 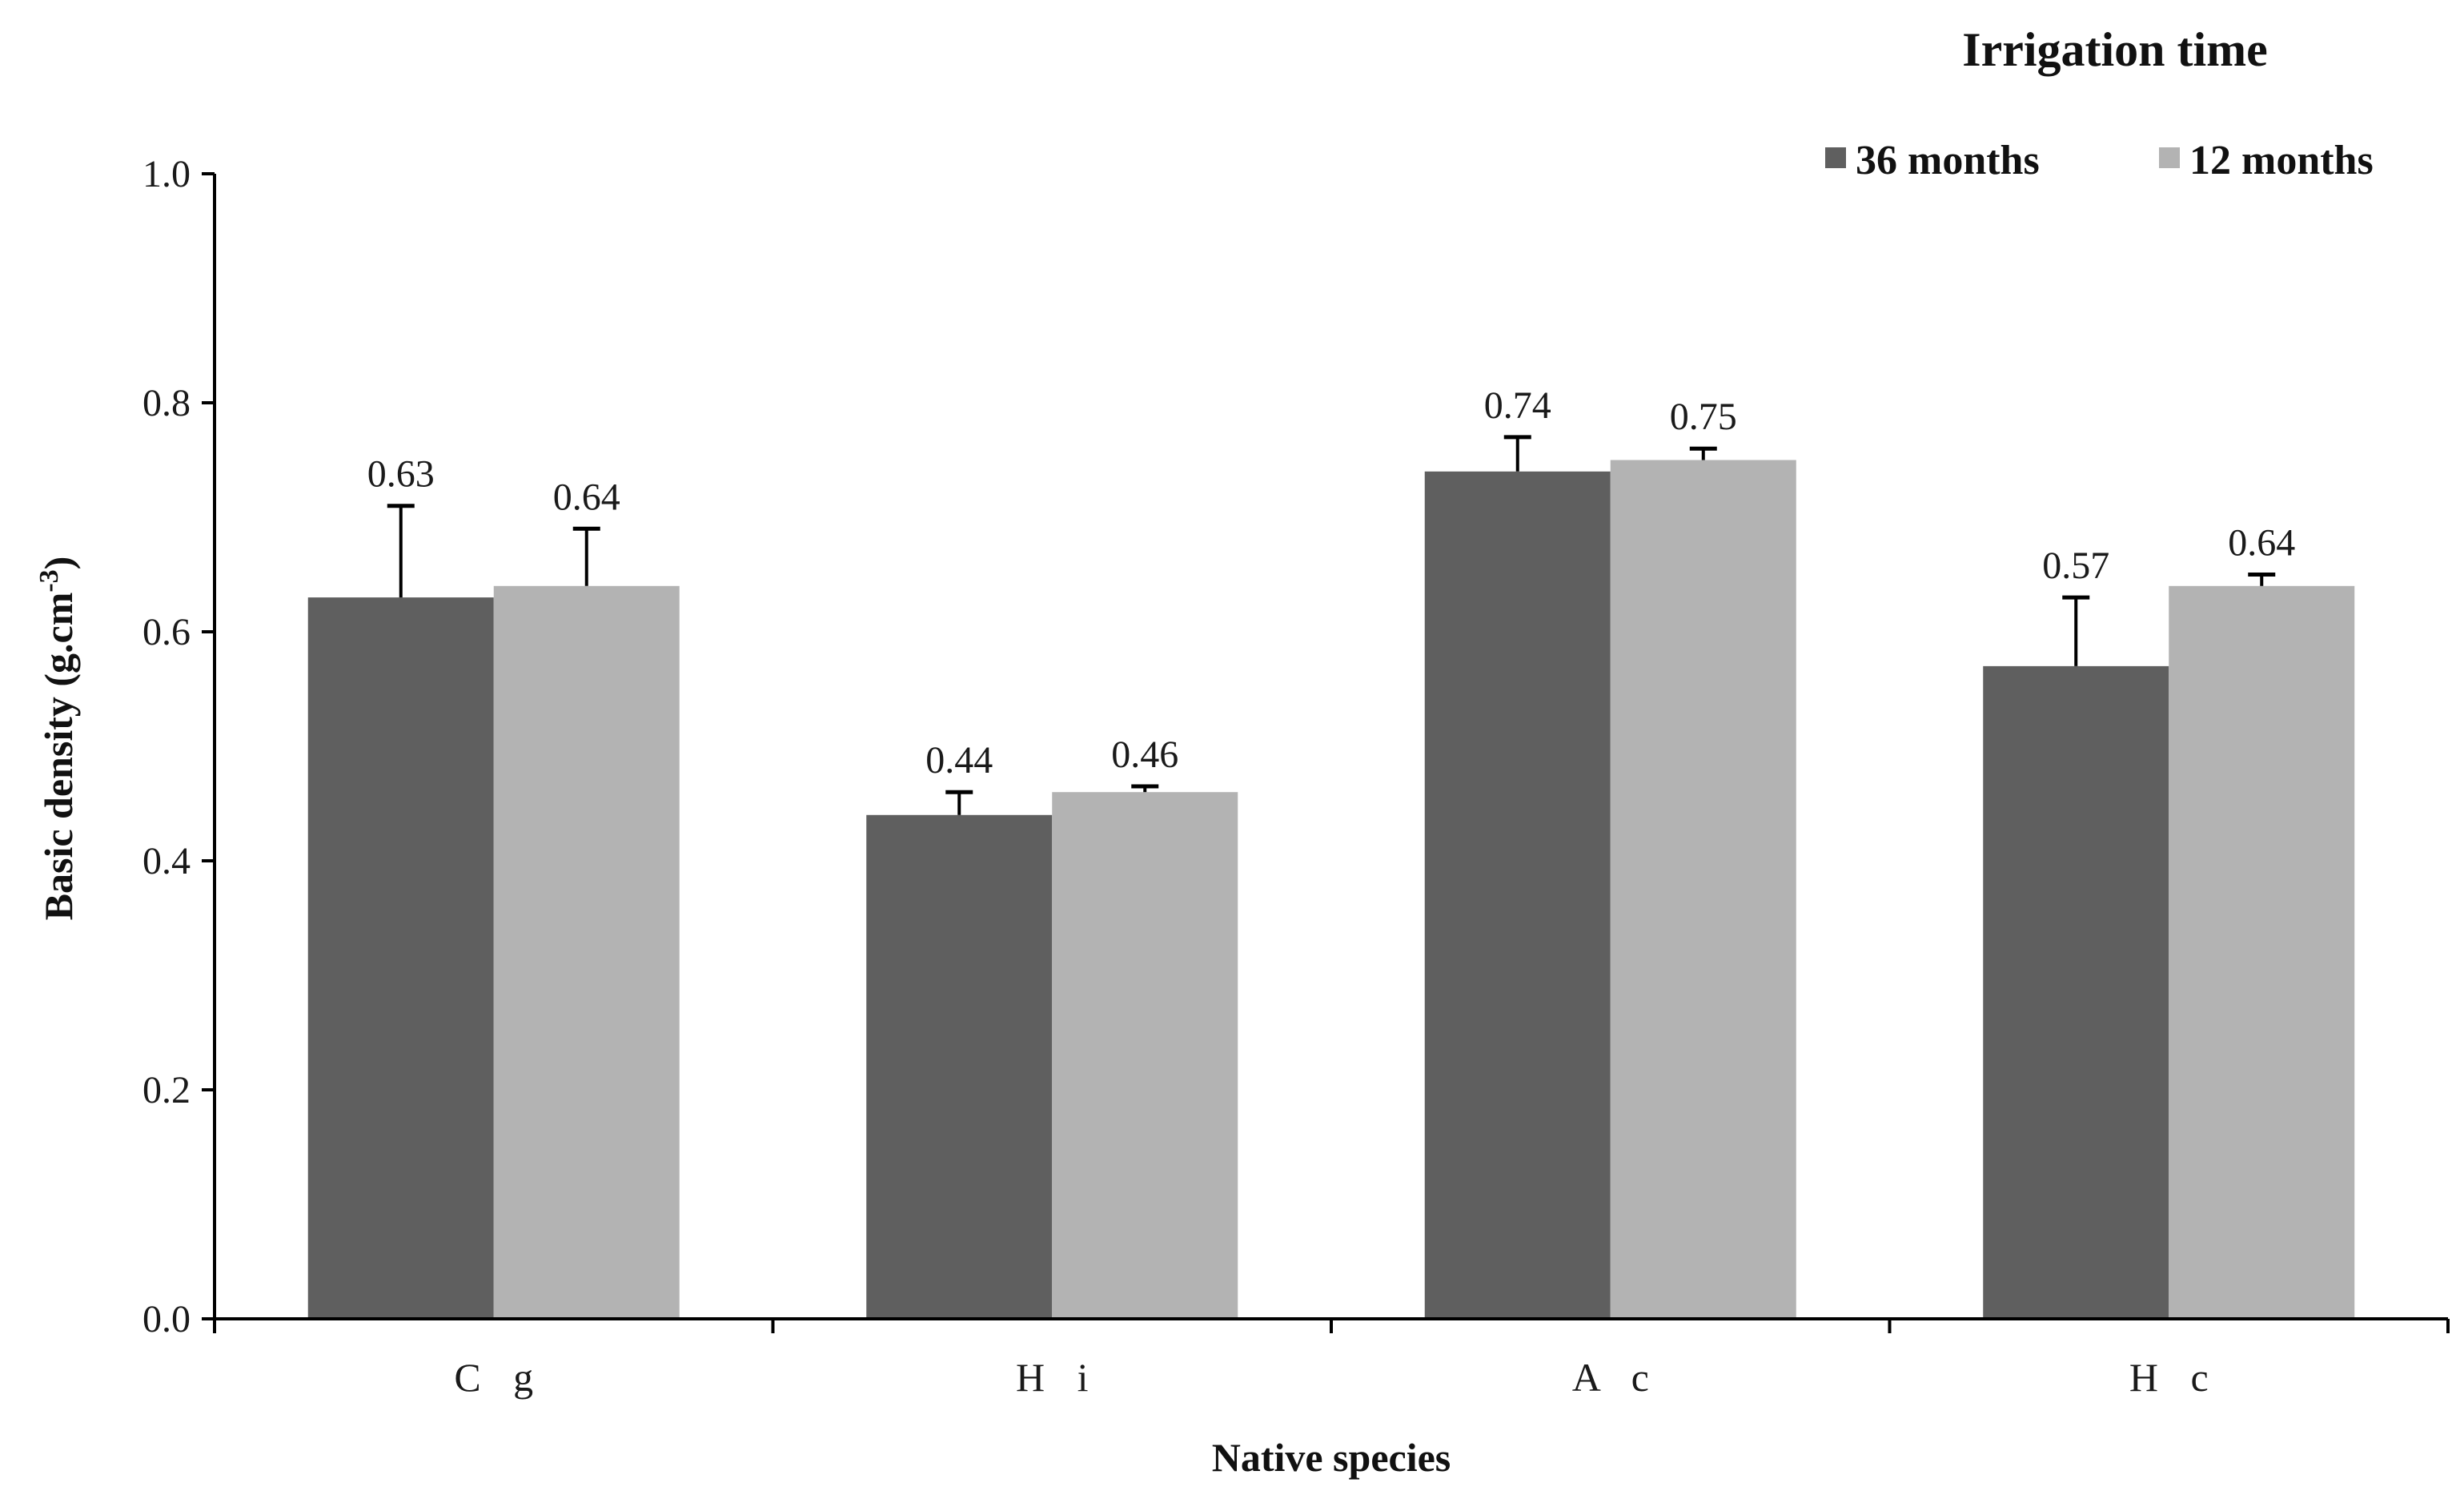 I want to click on legend-title: Irrigation time, so click(x=2115, y=50).